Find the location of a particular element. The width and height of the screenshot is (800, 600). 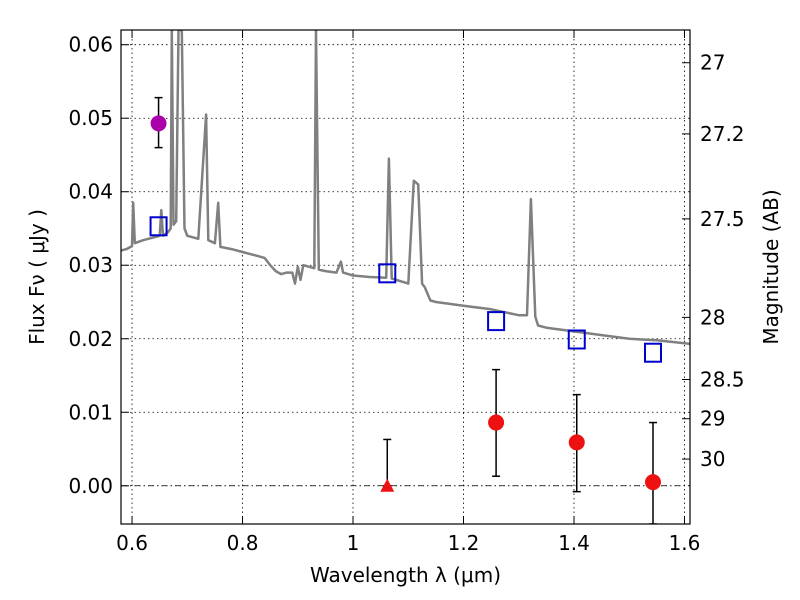

y-tick-label: 0.00 is located at coordinates (90, 486).